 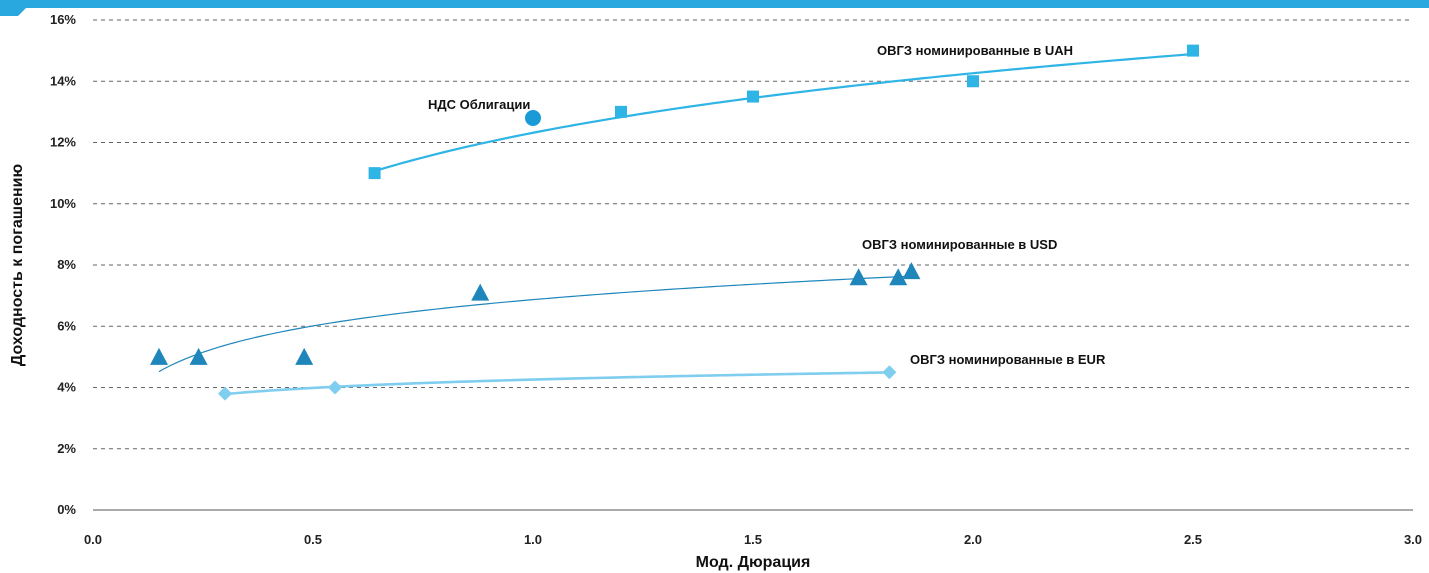 What do you see at coordinates (479, 104) in the screenshot?
I see `series-label: НДС Облигации` at bounding box center [479, 104].